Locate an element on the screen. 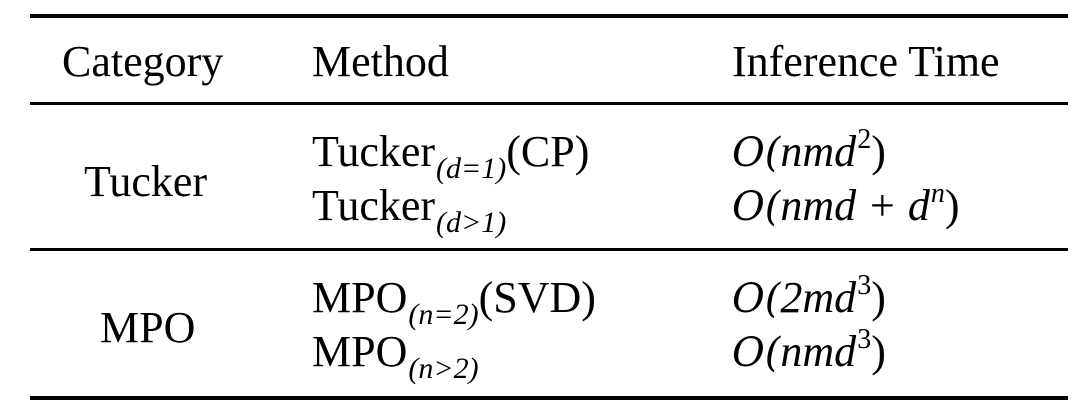 The image size is (1082, 414). time-body: 2md is located at coordinates (818, 297).